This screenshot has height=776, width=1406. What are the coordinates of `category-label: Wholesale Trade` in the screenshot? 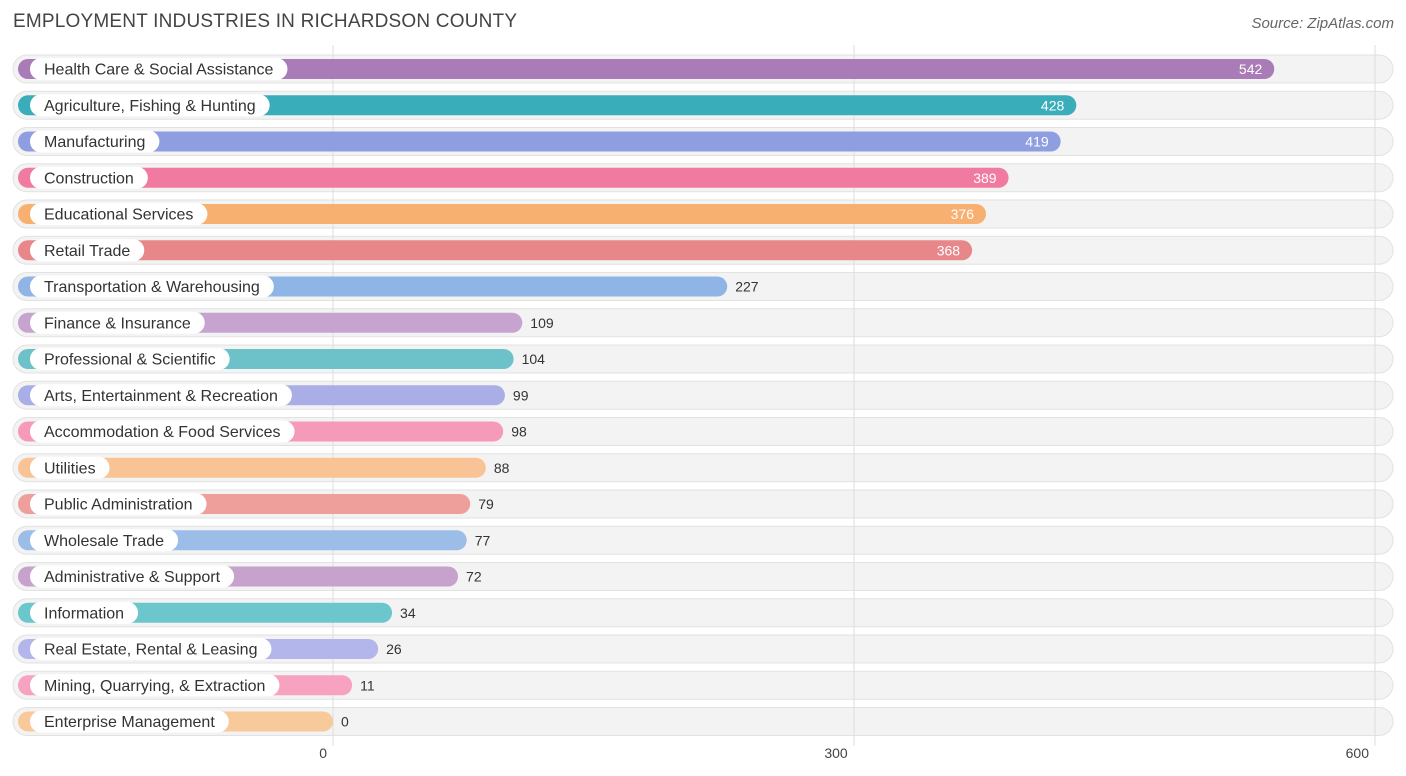 It's located at (104, 541).